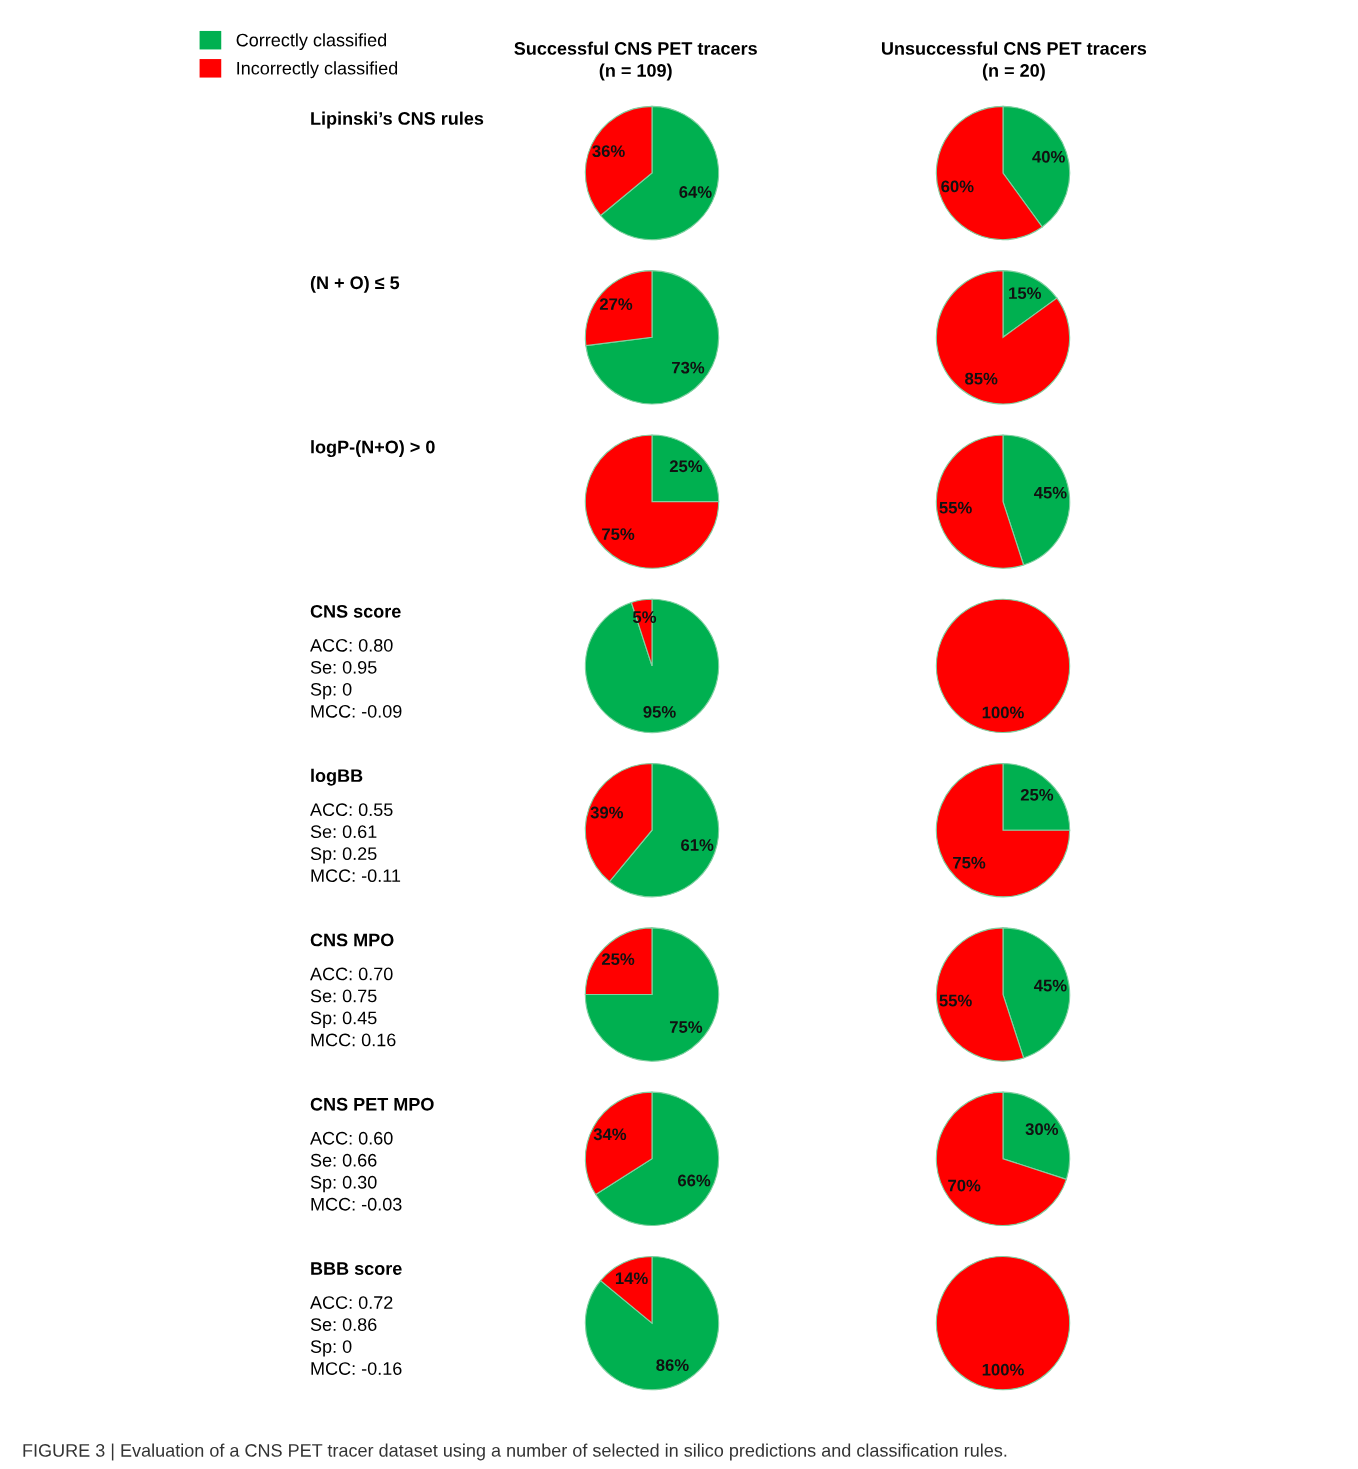 The height and width of the screenshot is (1469, 1358). I want to click on chart-title: Unsuccessful CNS PET tracers, so click(1014, 48).